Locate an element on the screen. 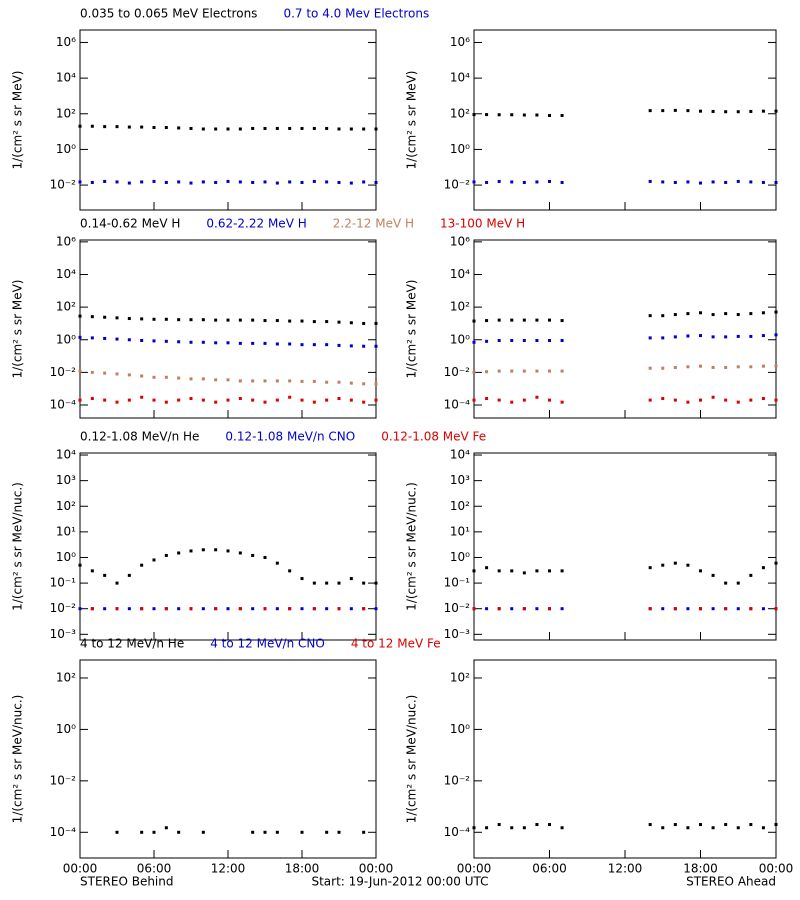  y-tick-label: 10² is located at coordinates (66, 307).